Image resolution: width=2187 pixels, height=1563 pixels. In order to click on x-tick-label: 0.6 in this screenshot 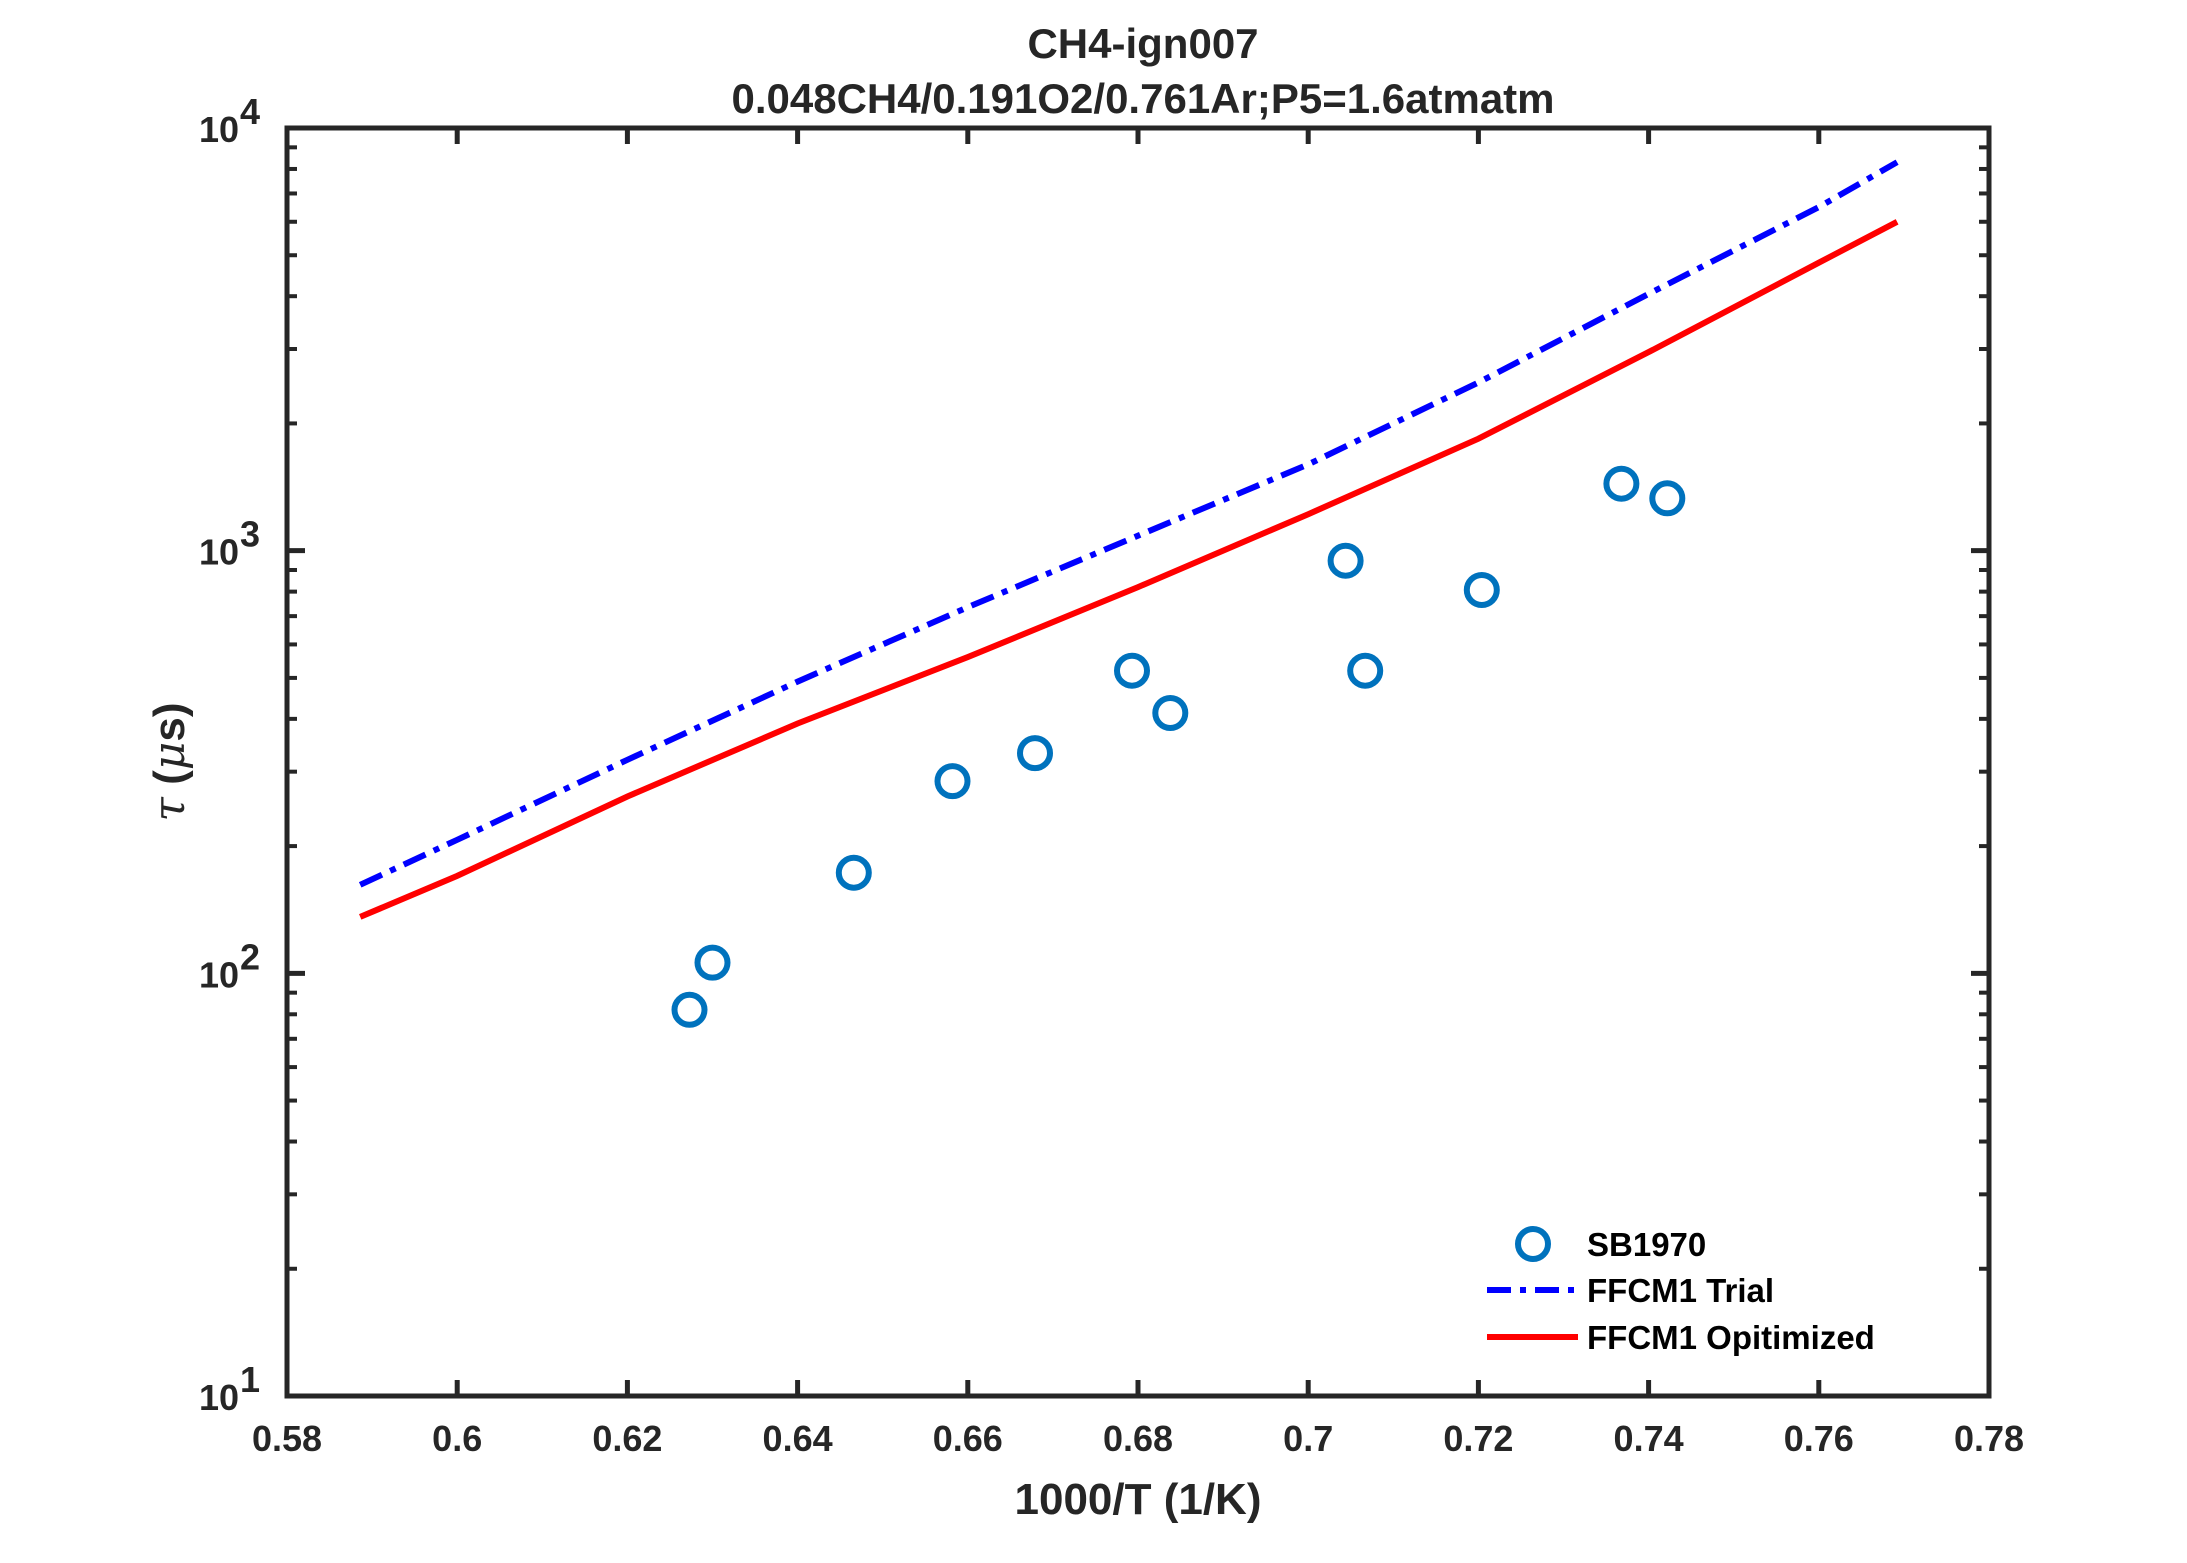, I will do `click(457, 1438)`.